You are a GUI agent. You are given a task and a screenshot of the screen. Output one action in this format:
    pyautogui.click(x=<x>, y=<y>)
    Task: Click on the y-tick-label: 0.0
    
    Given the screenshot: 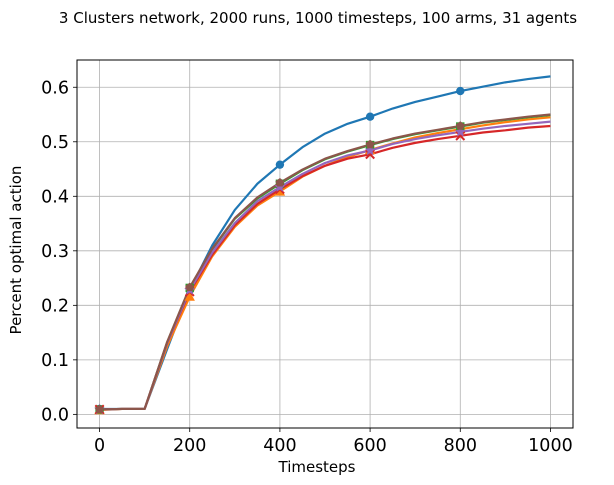 What is the action you would take?
    pyautogui.click(x=55, y=415)
    